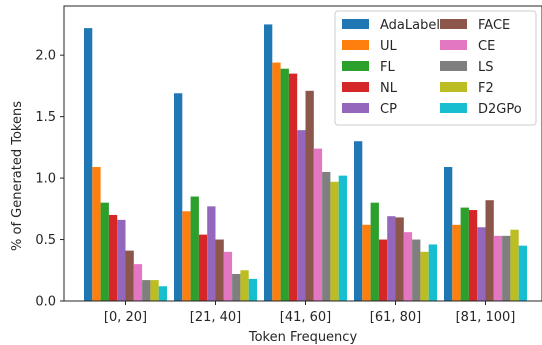  I want to click on y-tick-label: 0.0, so click(45, 302).